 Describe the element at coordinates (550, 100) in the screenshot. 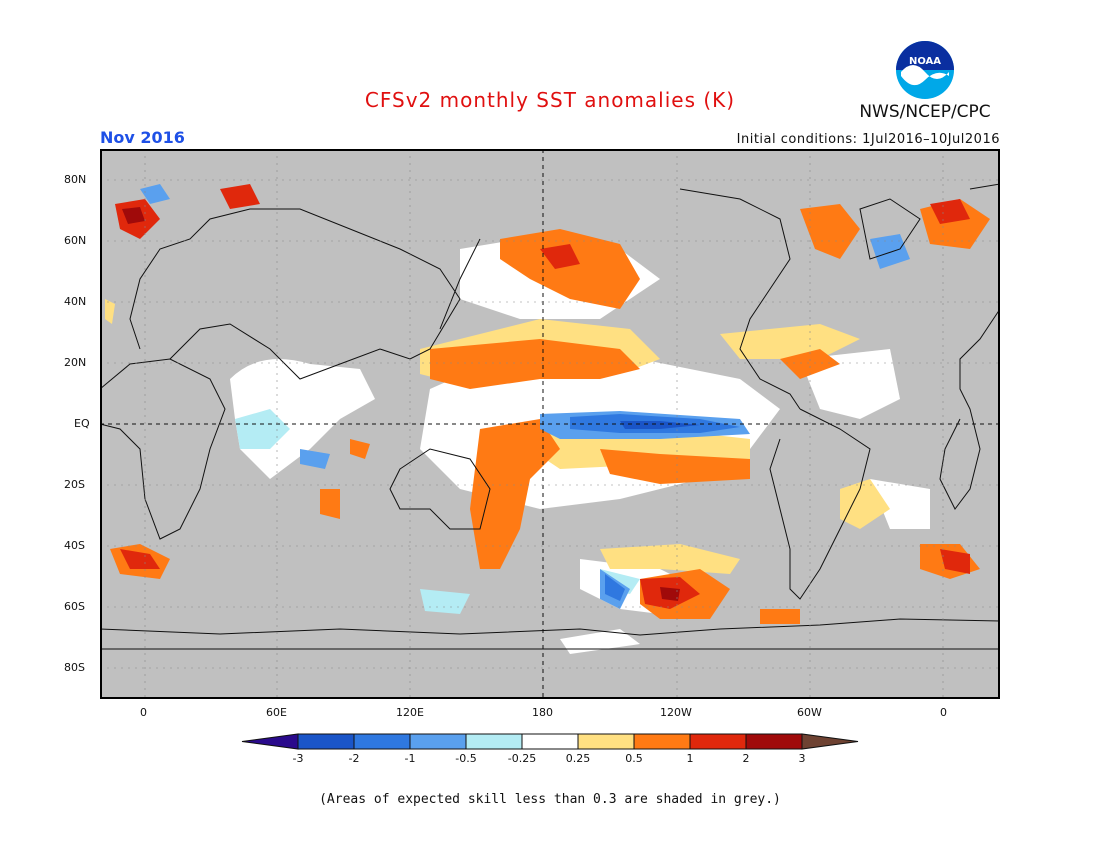

I see `map-title: CFSv2 monthly SST anomalies (K)` at that location.